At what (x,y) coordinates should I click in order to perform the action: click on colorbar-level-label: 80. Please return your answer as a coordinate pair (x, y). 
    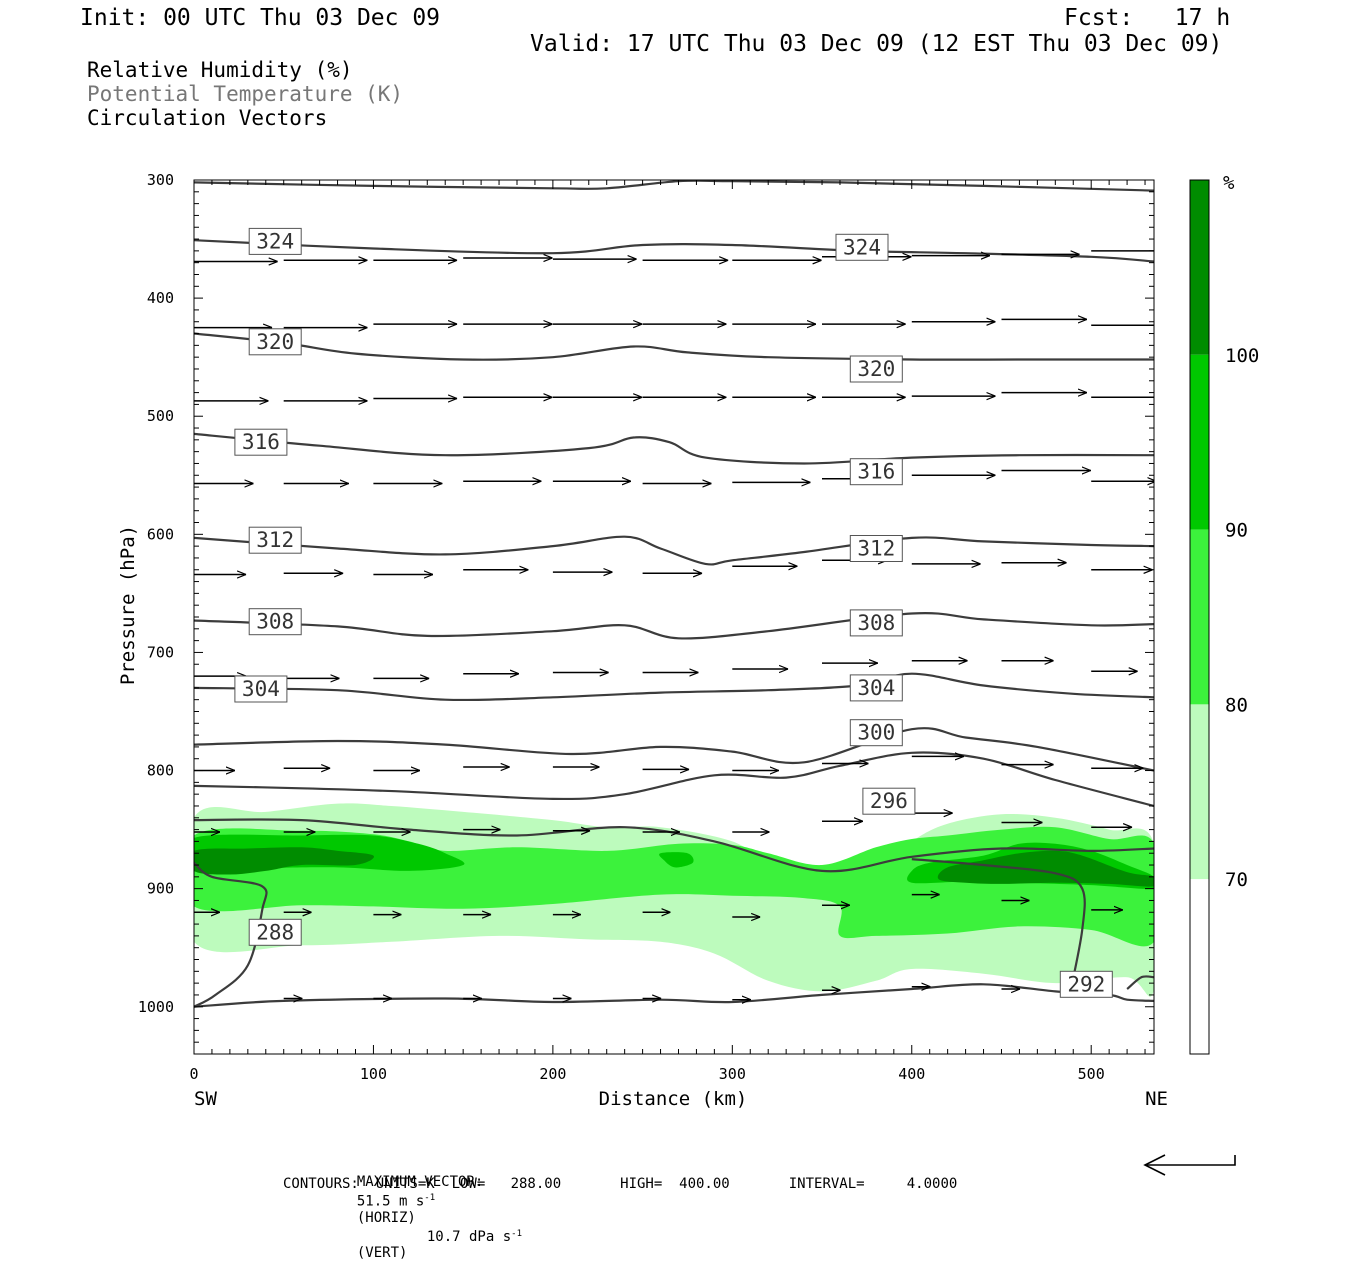
    Looking at the image, I should click on (1236, 705).